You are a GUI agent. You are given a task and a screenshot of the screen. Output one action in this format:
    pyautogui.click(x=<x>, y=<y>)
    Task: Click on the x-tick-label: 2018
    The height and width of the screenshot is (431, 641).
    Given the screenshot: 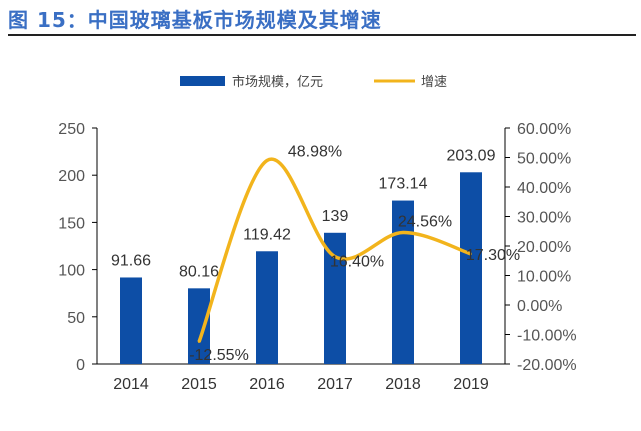 What is the action you would take?
    pyautogui.click(x=403, y=384)
    